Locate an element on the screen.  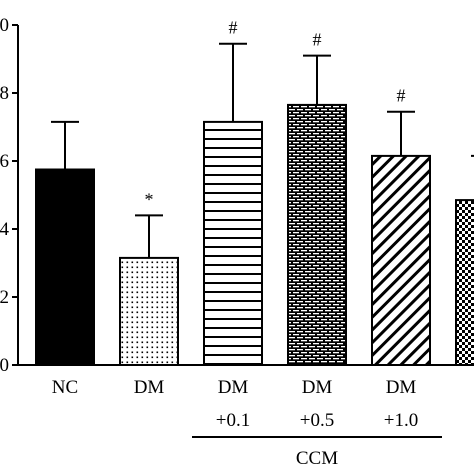
y-tick-label: 10 is located at coordinates (4, 25).